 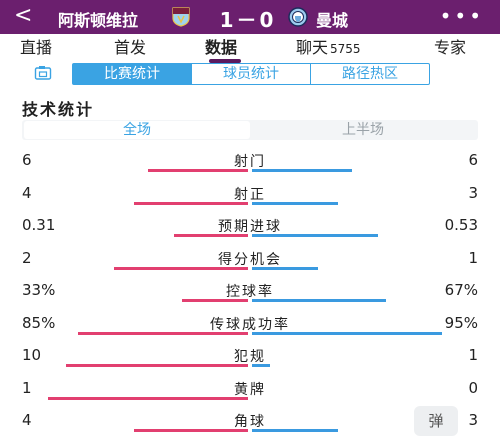 What do you see at coordinates (98, 20) in the screenshot?
I see `home-team-name: 阿斯顿维拉` at bounding box center [98, 20].